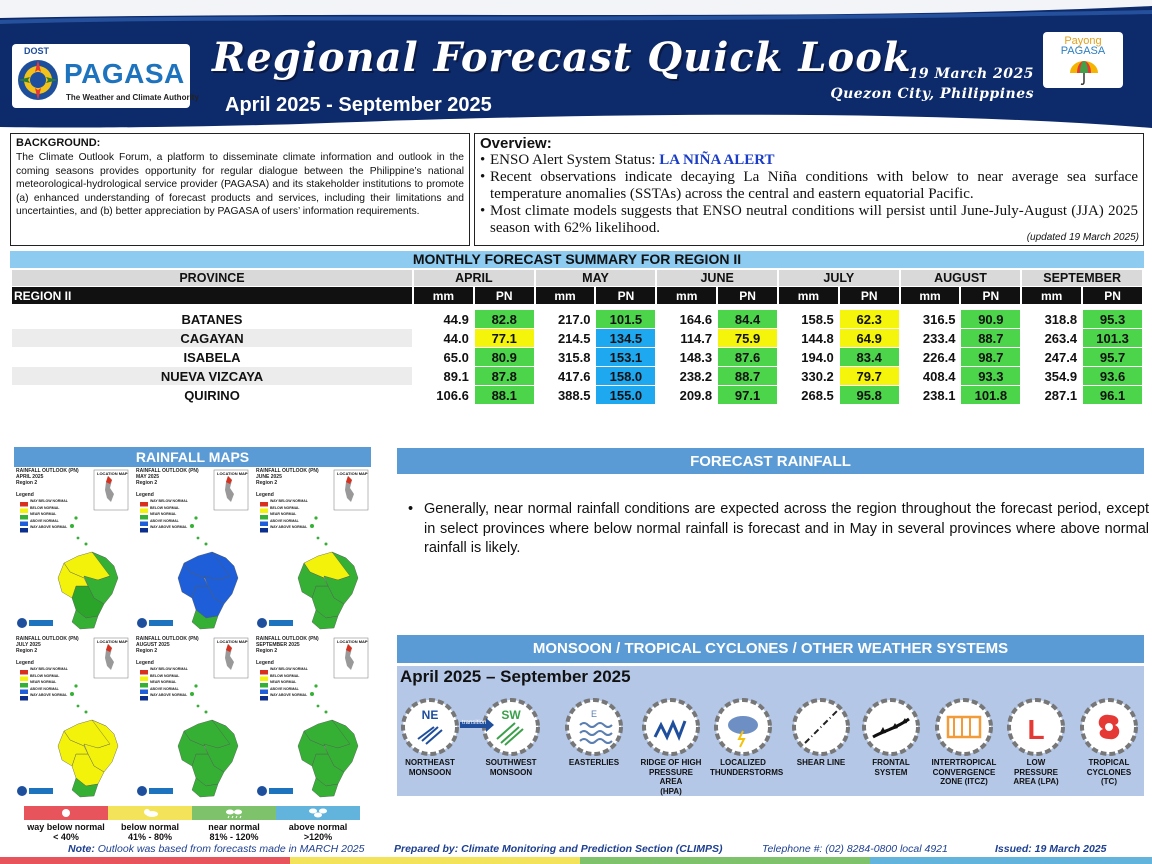  I want to click on percent-normal-cell: 87.8, so click(504, 376).